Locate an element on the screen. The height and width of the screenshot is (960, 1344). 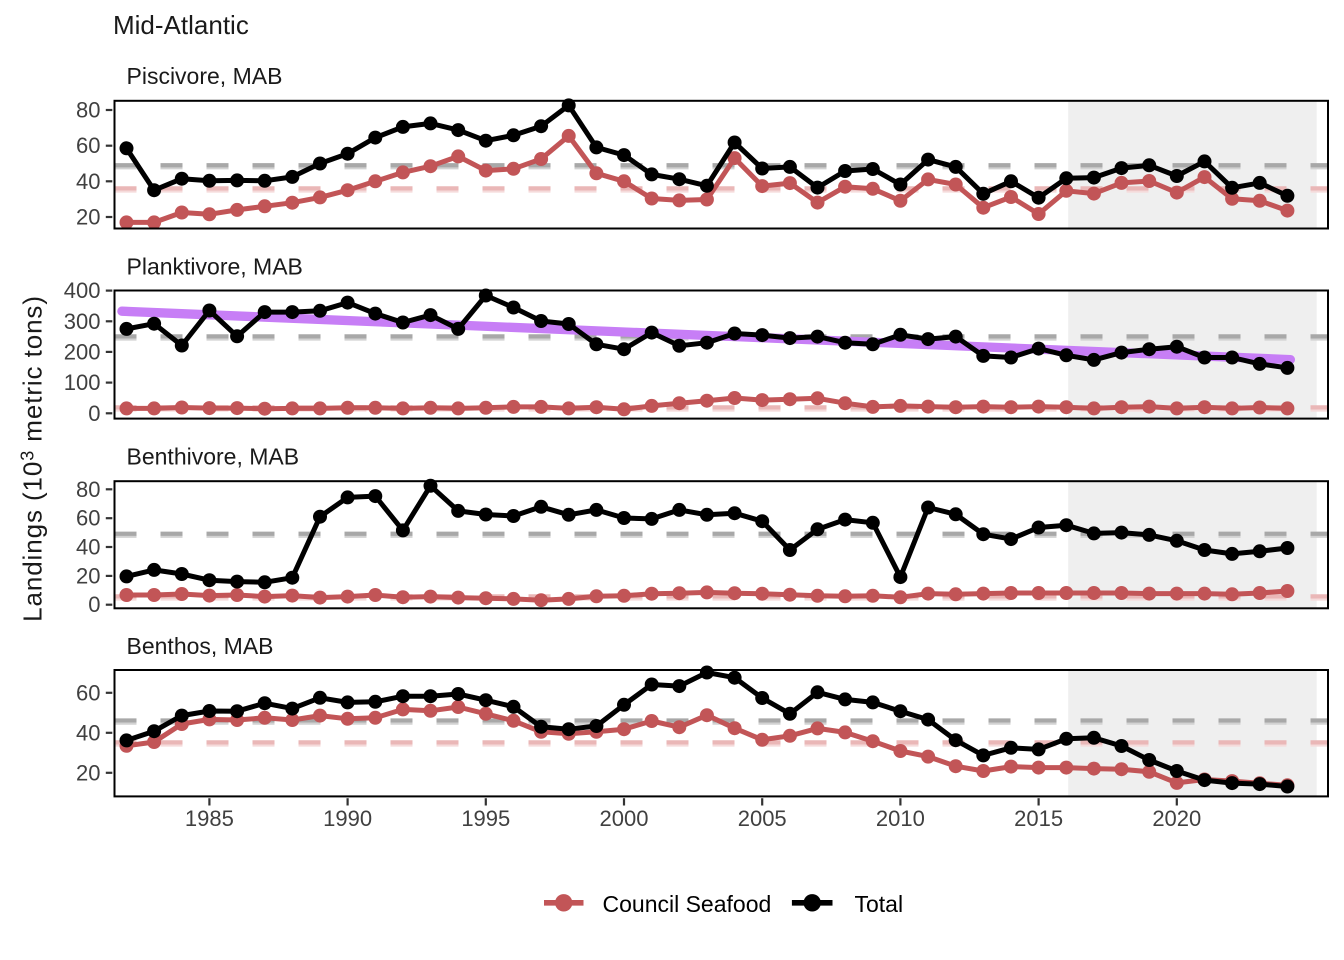
svg-text: 2005 is located at coordinates (762, 818).